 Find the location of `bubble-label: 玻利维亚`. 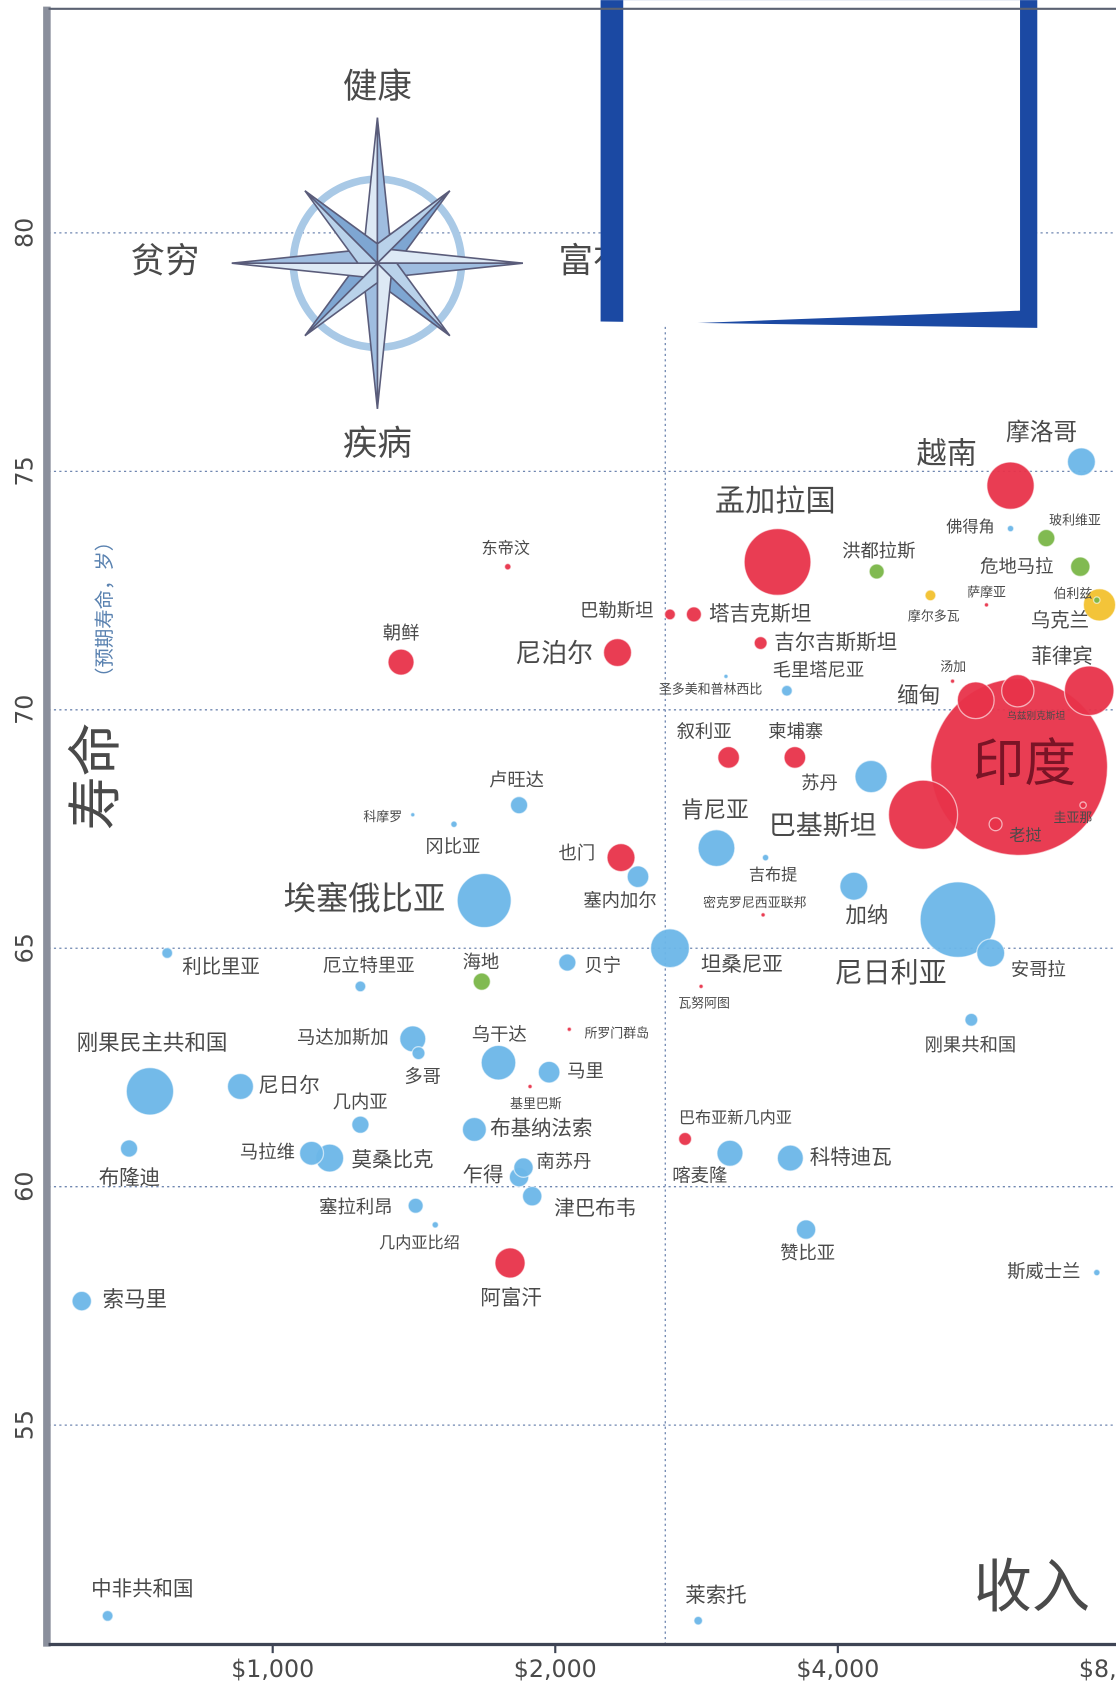

bubble-label: 玻利维亚 is located at coordinates (1075, 520).